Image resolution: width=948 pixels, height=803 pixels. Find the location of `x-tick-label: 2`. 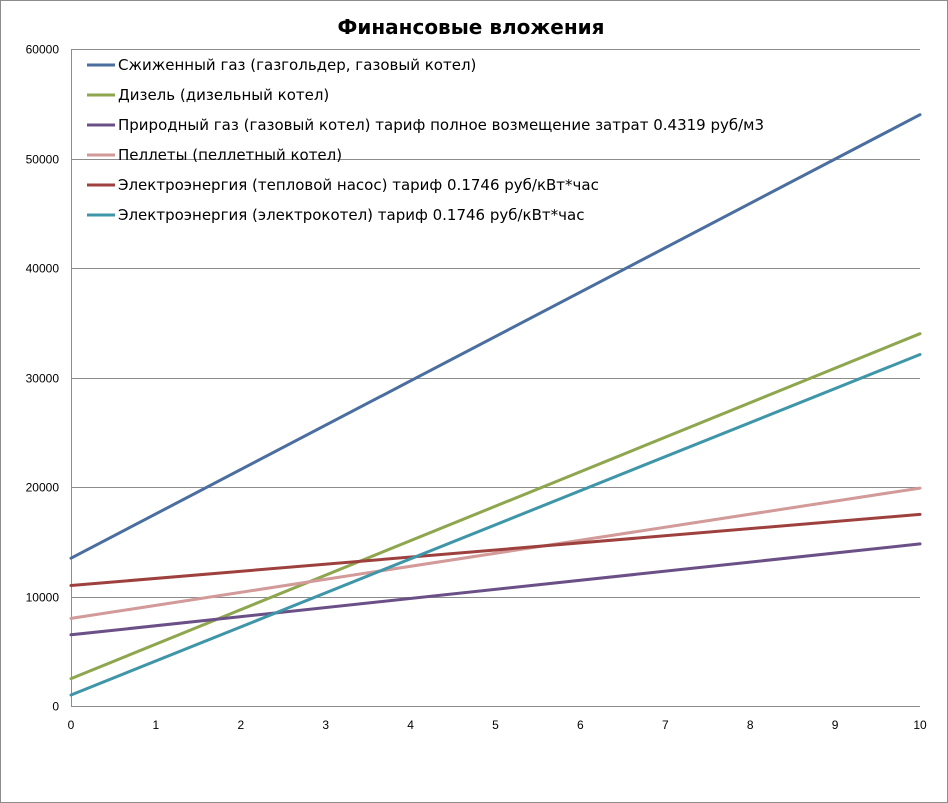

x-tick-label: 2 is located at coordinates (240, 725).